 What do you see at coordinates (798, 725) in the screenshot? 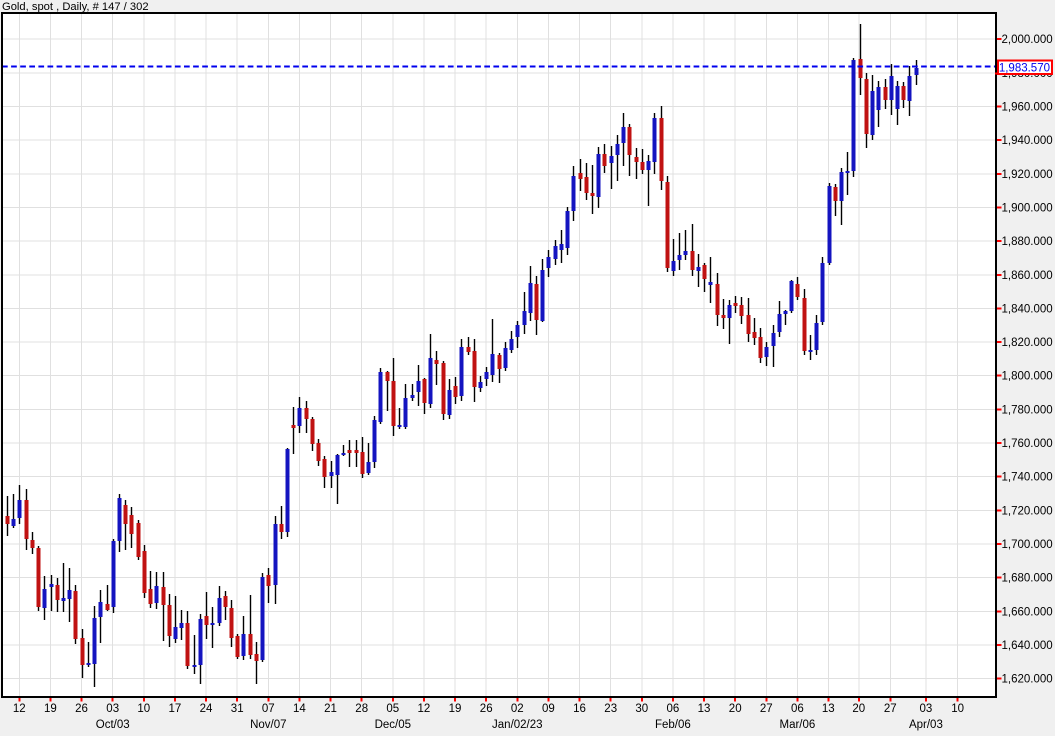
I see `svg-text: Mar/06` at bounding box center [798, 725].